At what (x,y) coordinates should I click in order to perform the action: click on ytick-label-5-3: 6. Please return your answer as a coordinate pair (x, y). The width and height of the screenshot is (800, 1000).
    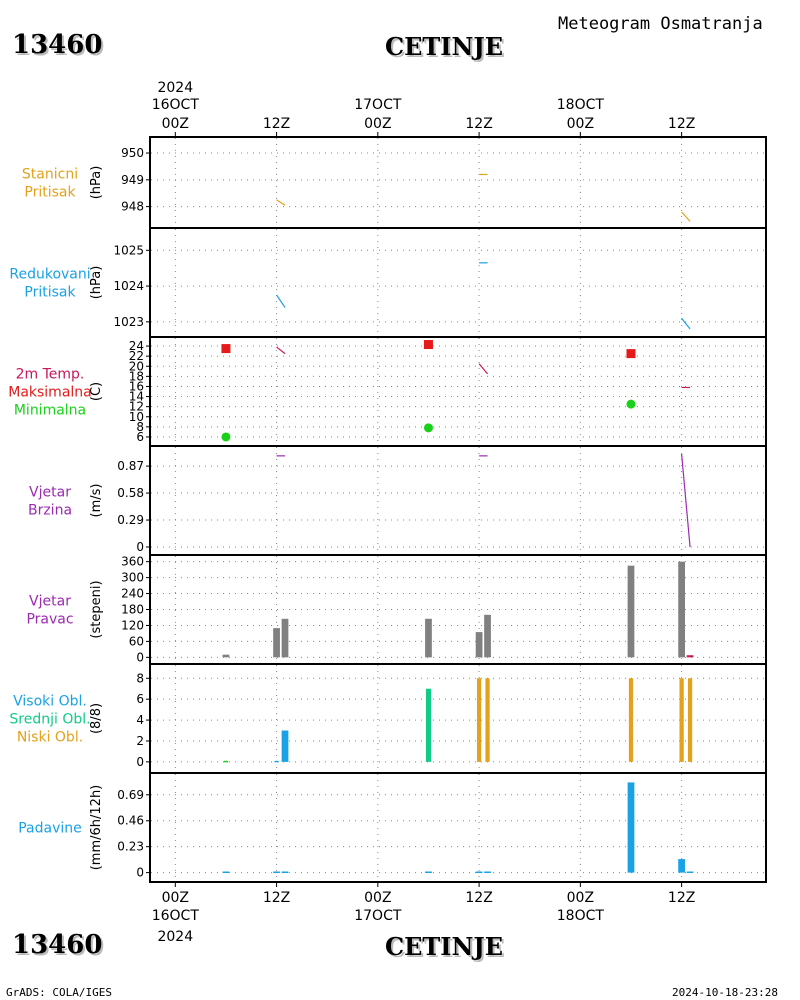
    Looking at the image, I should click on (140, 699).